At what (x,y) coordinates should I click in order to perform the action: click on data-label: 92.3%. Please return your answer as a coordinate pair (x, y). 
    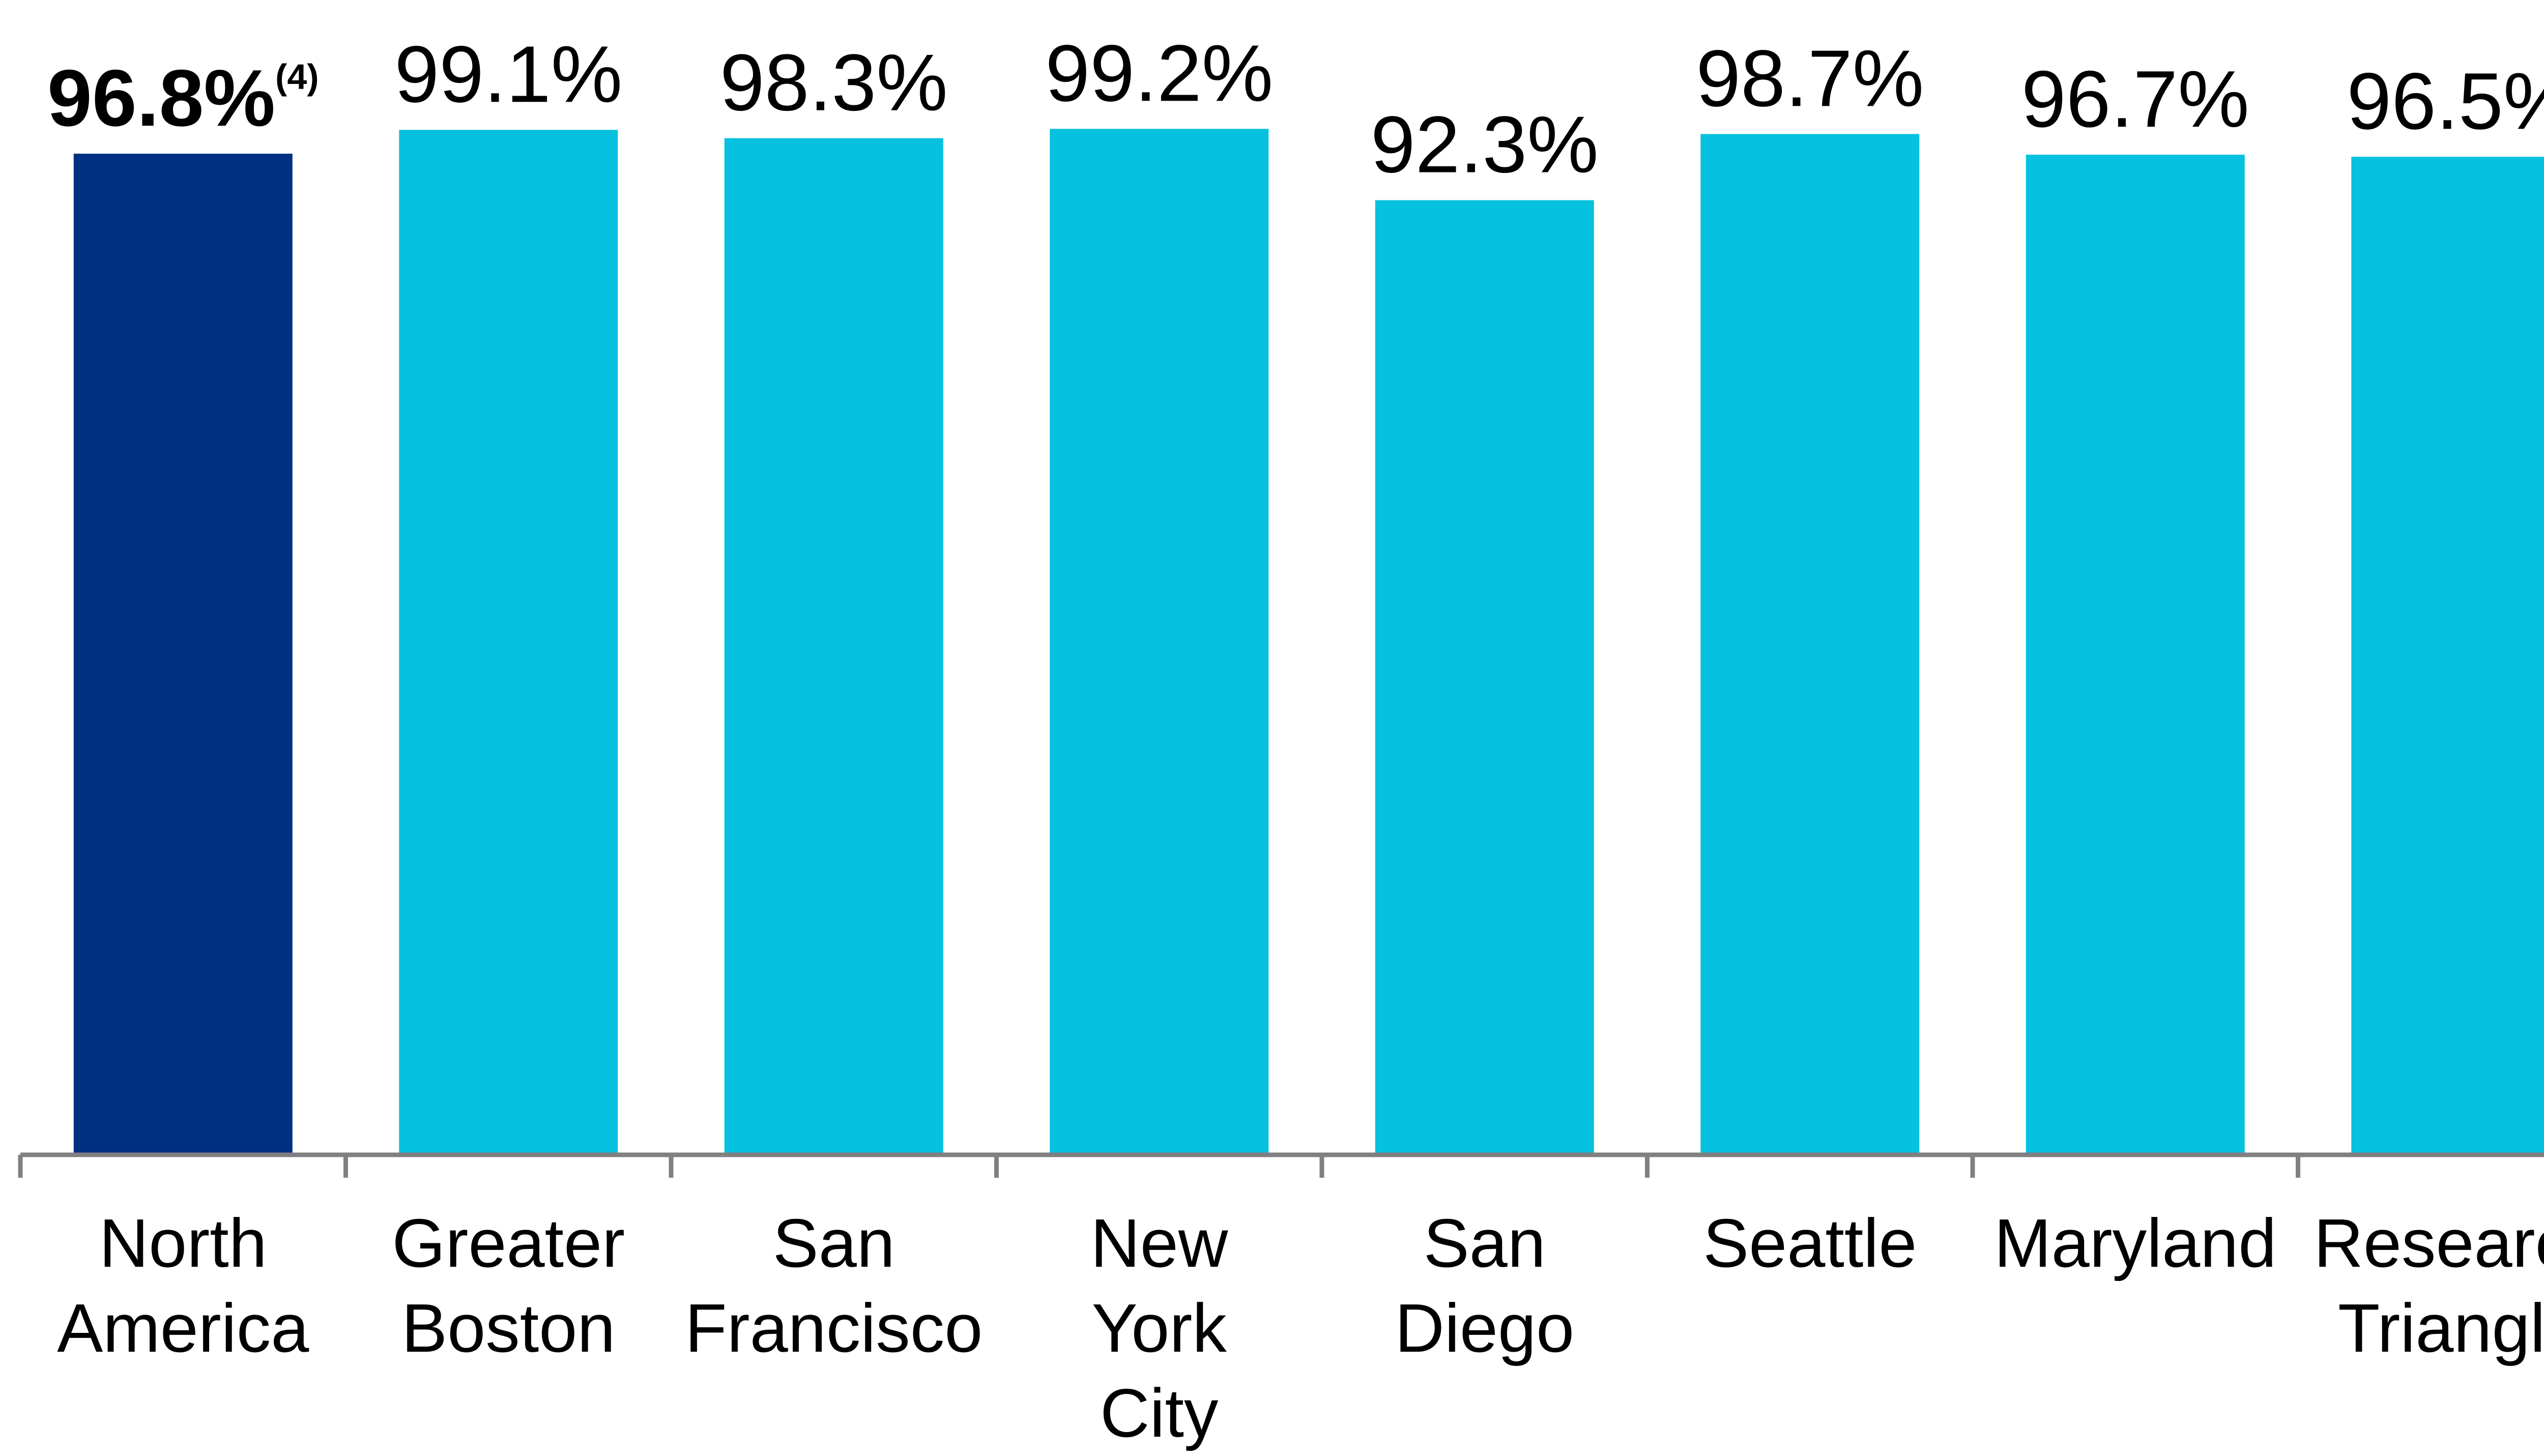
    Looking at the image, I should click on (1485, 145).